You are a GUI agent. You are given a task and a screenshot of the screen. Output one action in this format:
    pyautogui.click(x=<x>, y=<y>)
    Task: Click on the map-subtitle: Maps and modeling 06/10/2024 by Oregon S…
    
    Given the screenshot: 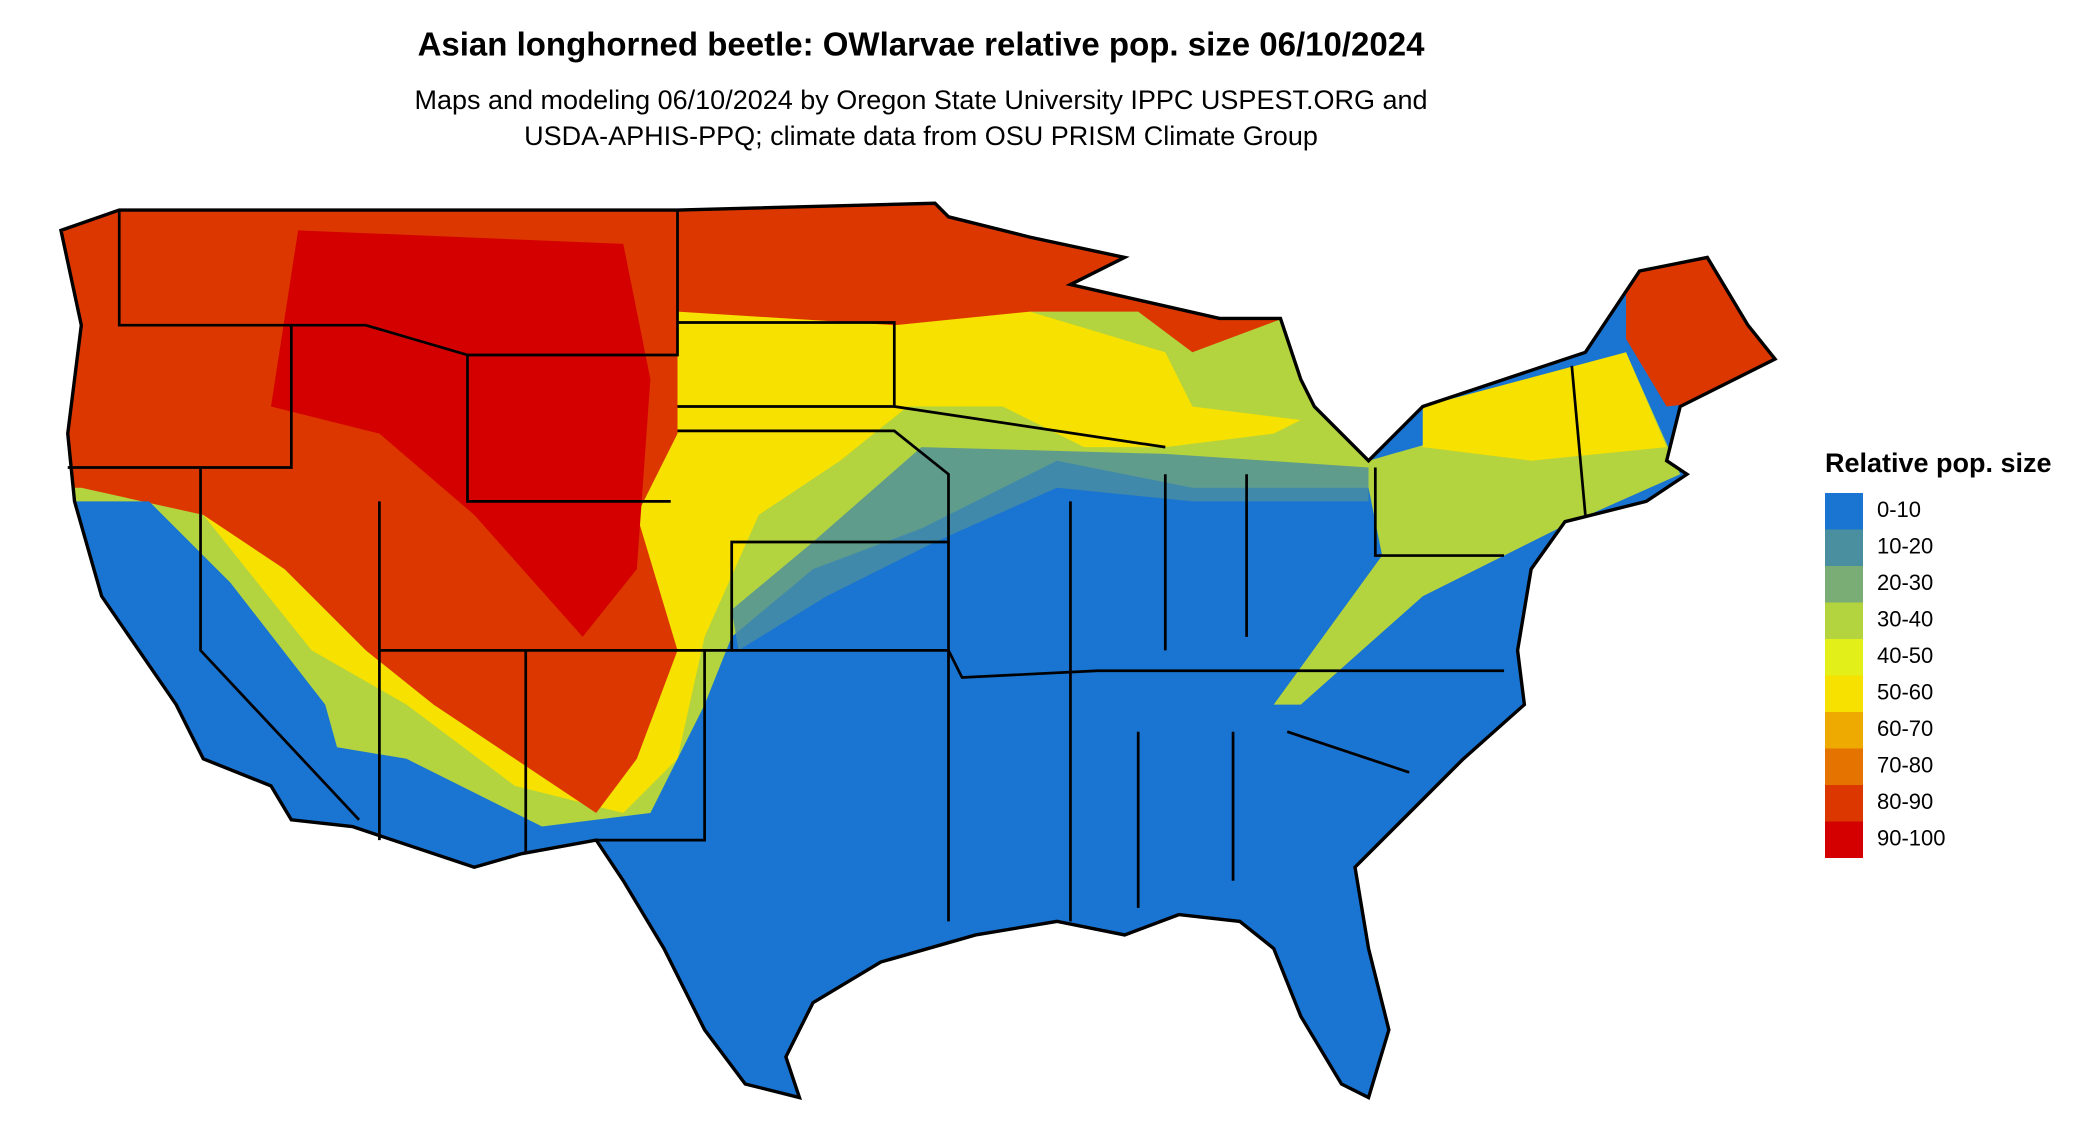 What is the action you would take?
    pyautogui.click(x=920, y=100)
    